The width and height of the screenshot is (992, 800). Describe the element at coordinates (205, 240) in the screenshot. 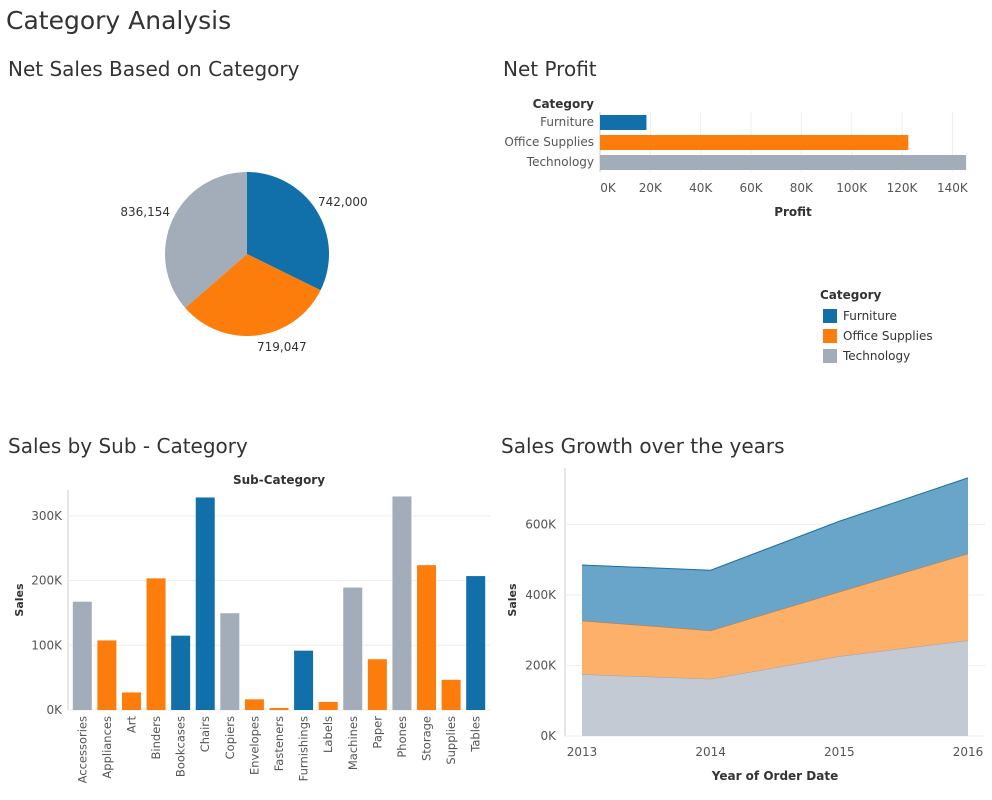

I see `pie-slice-technology` at that location.